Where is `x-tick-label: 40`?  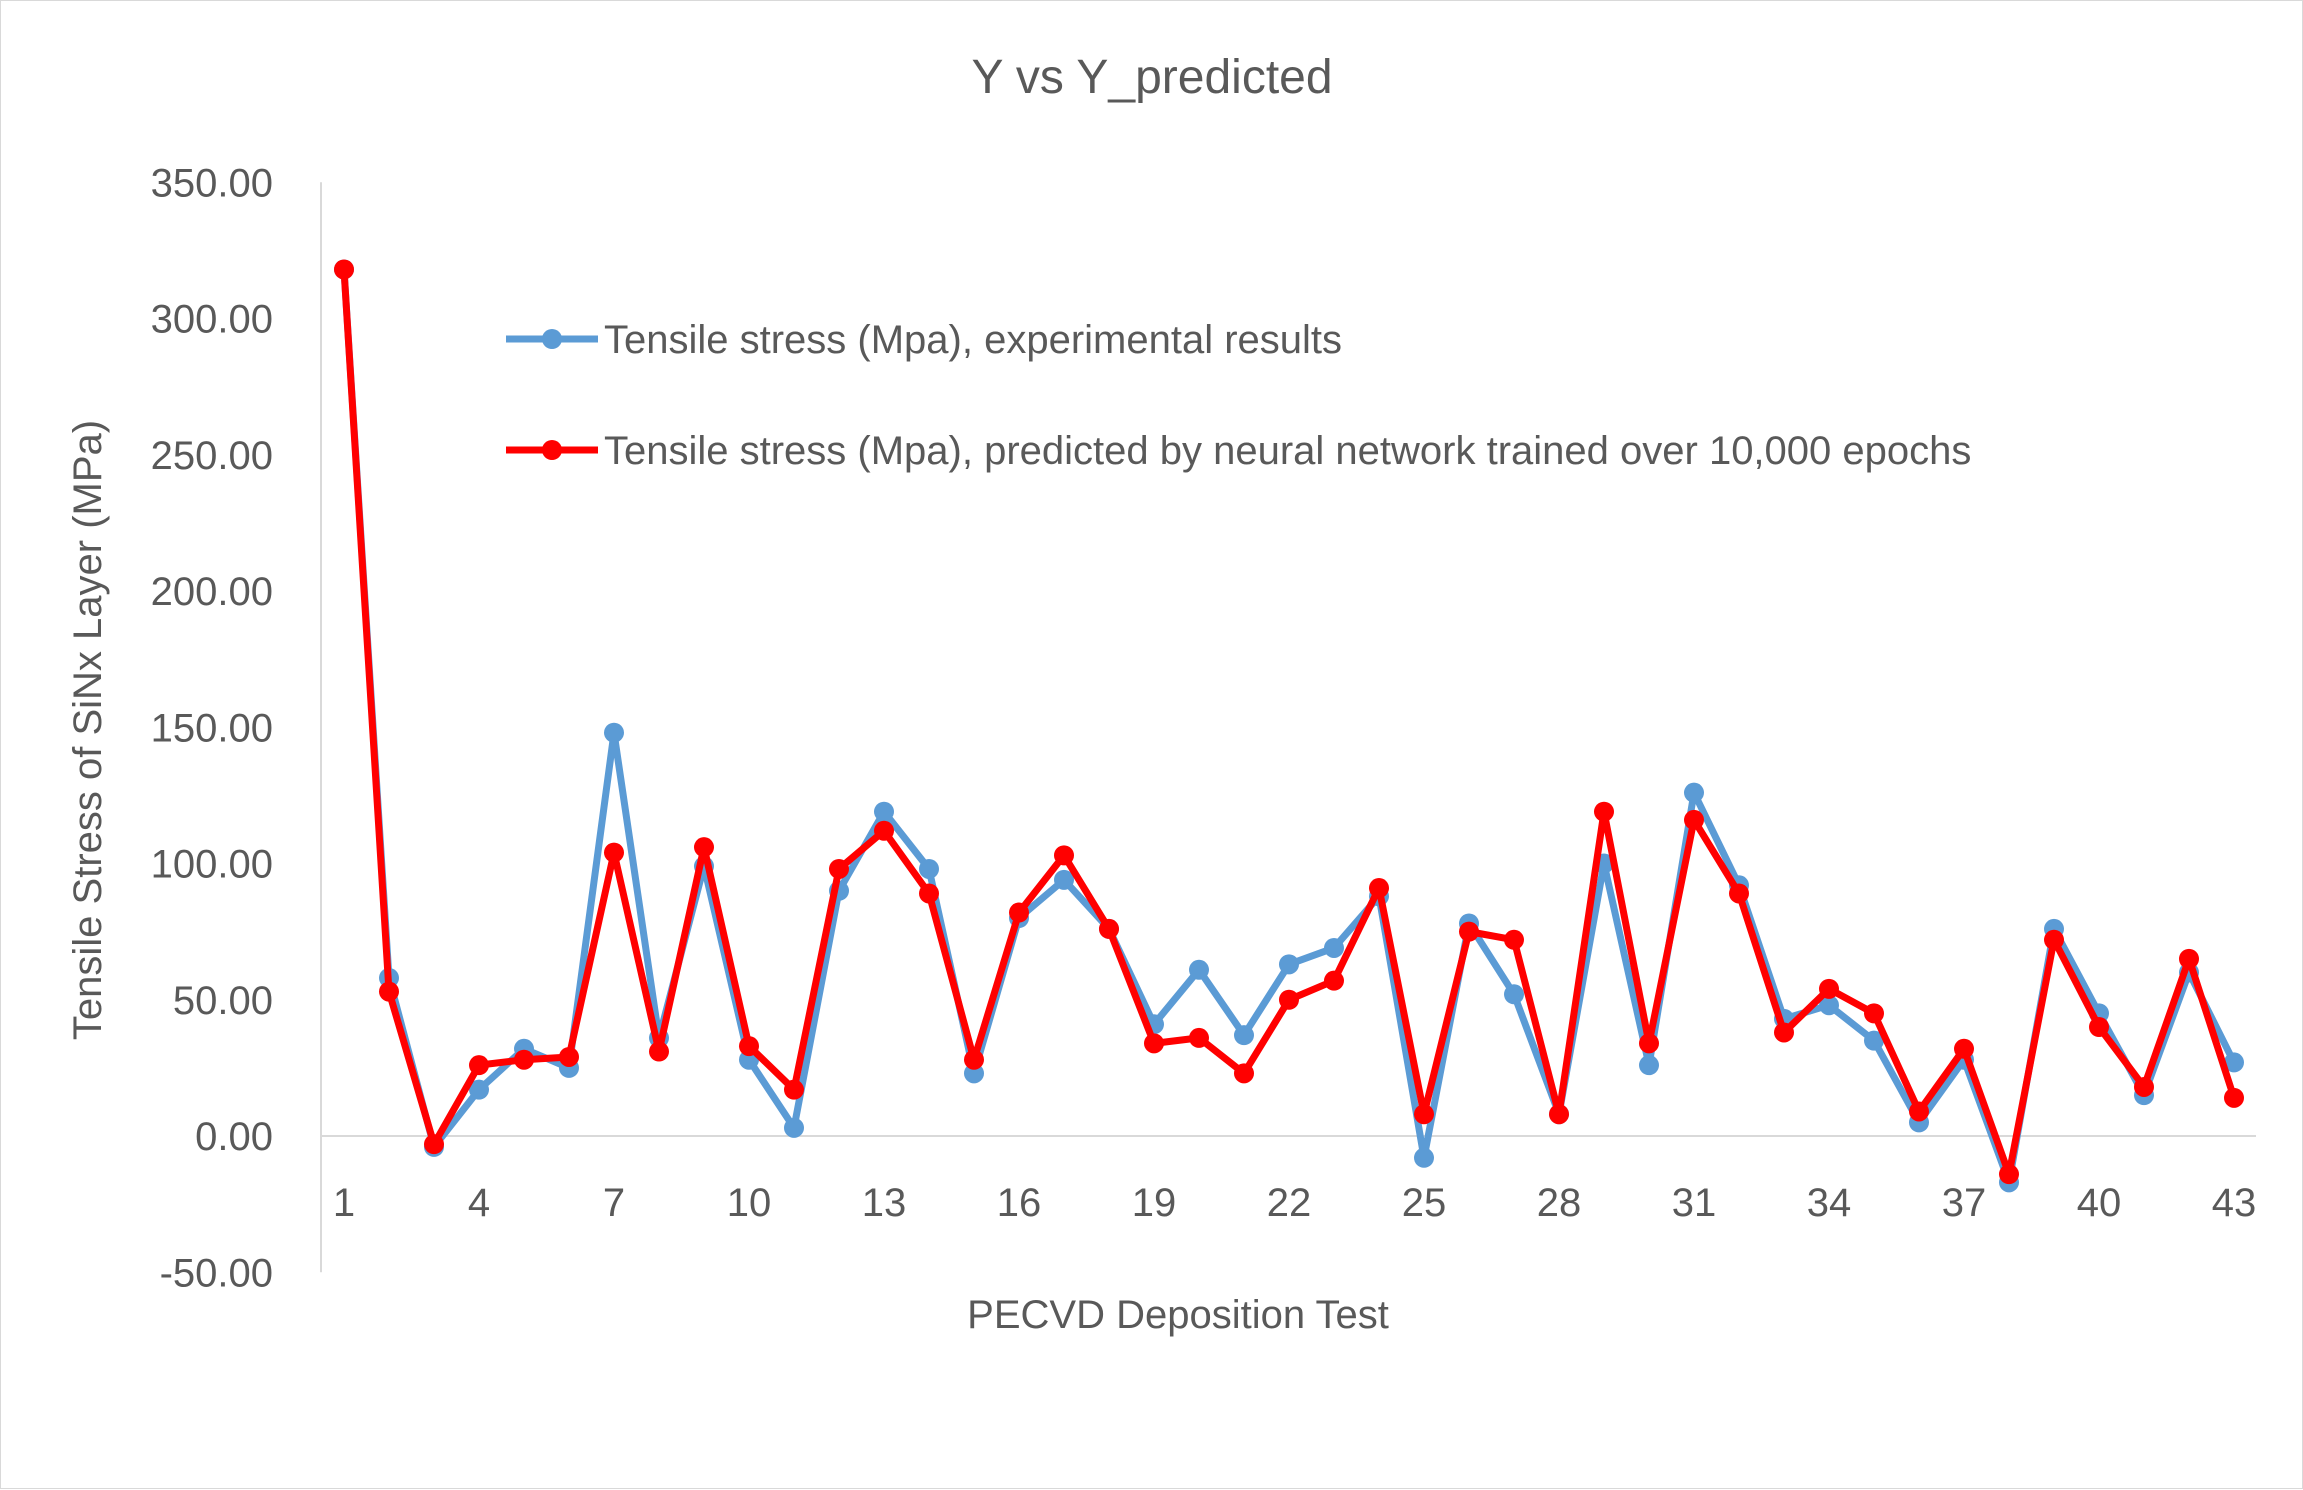 x-tick-label: 40 is located at coordinates (2099, 1203).